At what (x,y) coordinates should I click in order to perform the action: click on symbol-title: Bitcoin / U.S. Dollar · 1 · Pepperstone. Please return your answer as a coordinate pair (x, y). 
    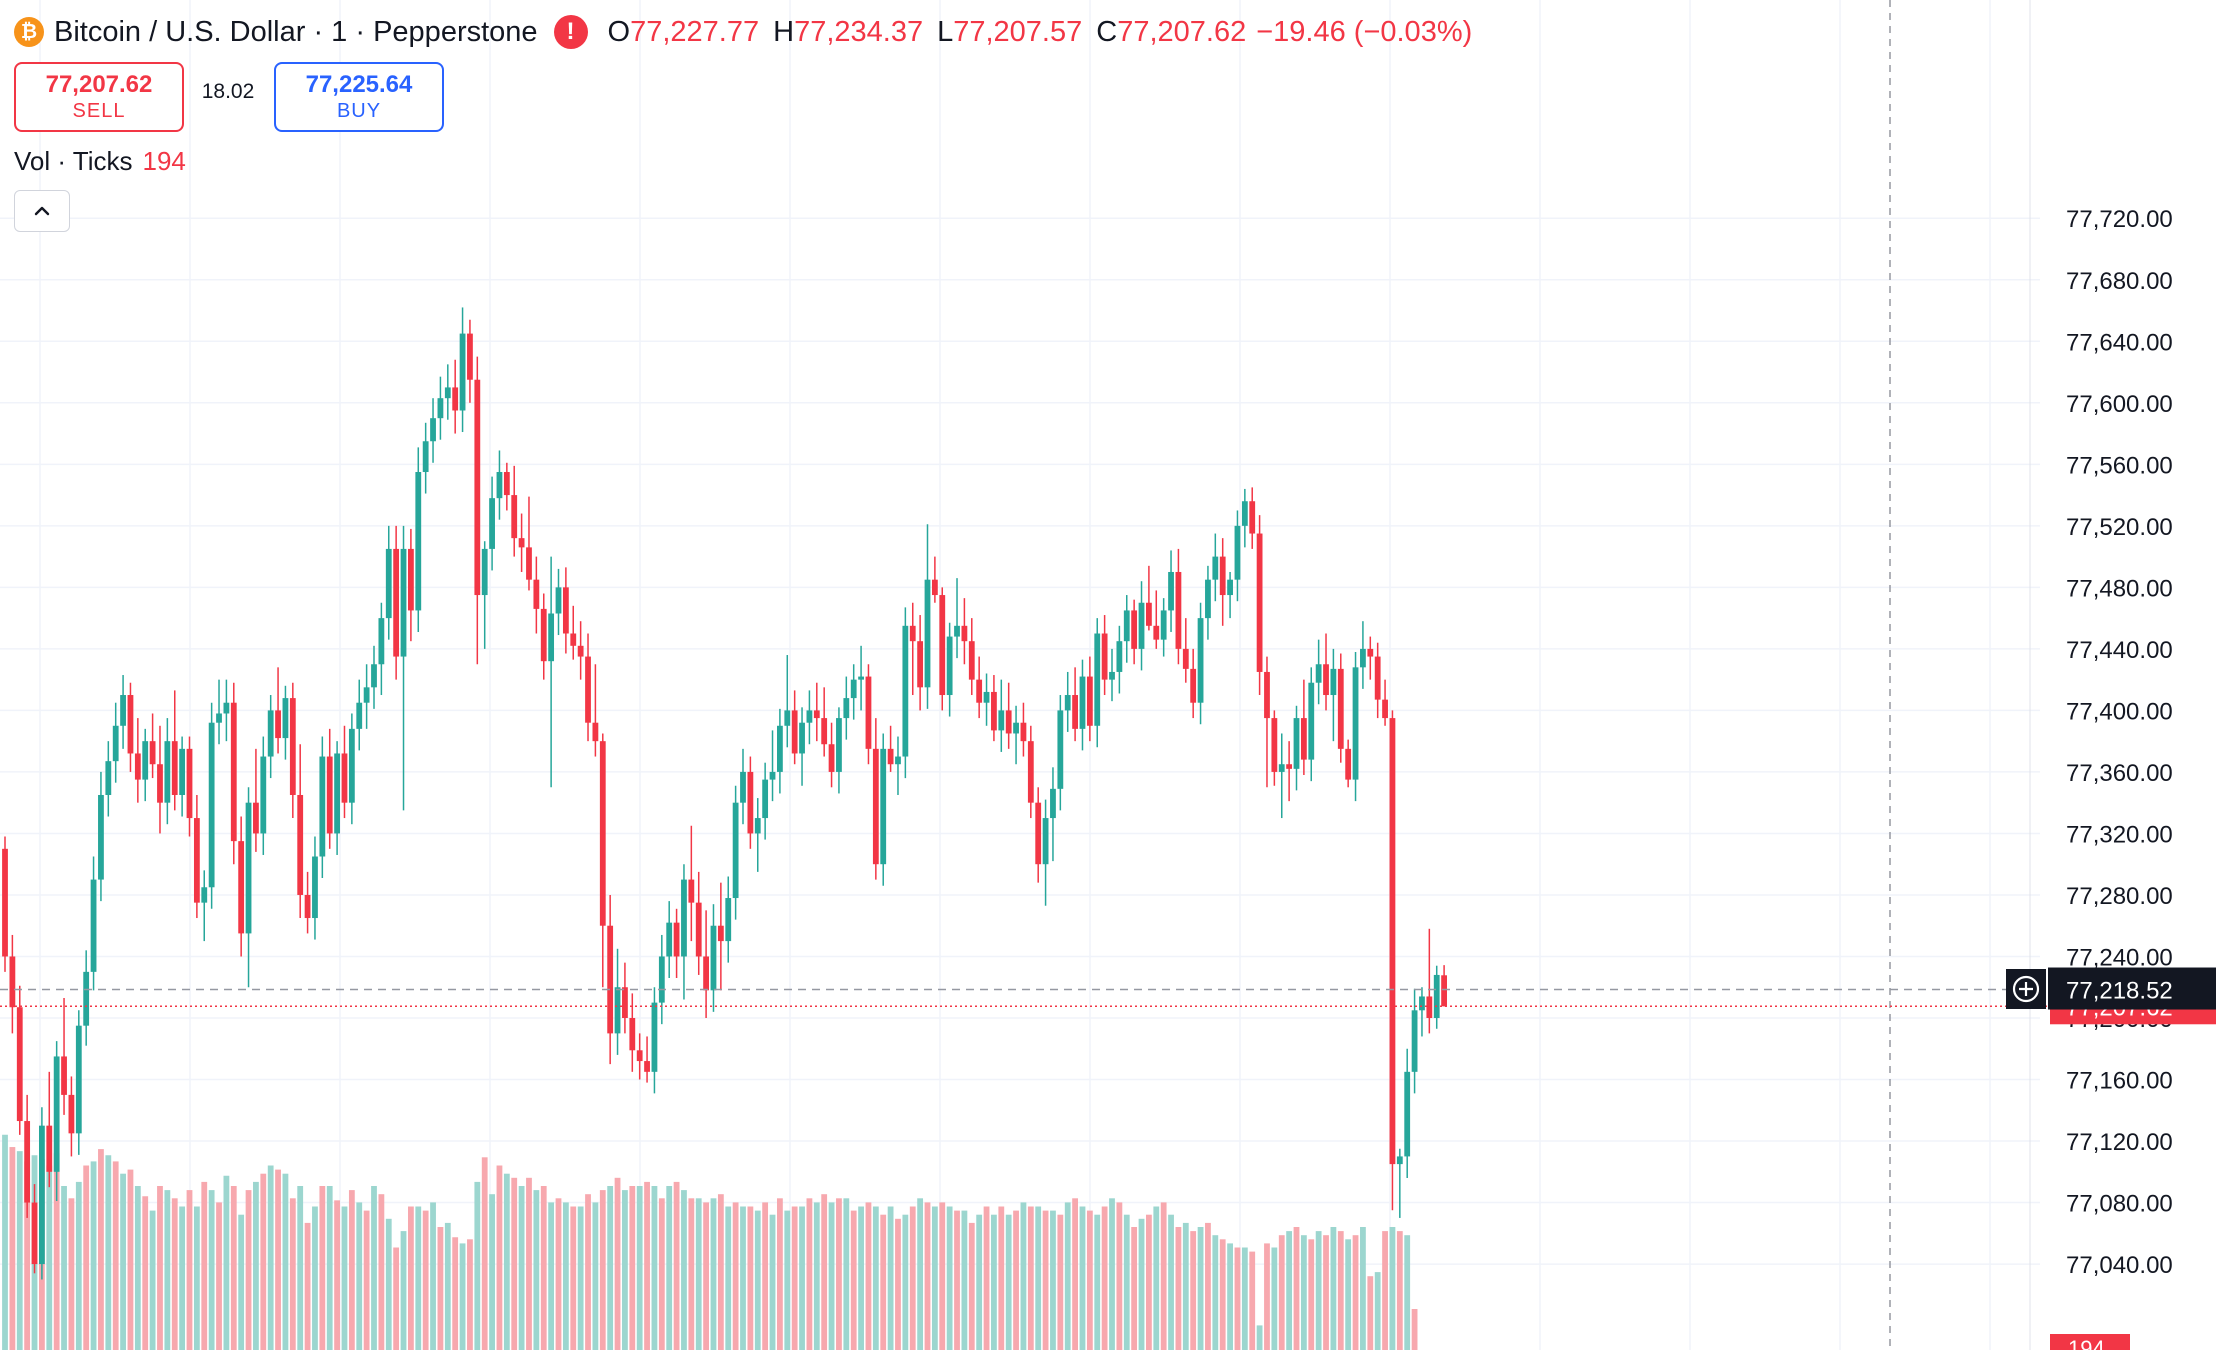
    Looking at the image, I should click on (296, 31).